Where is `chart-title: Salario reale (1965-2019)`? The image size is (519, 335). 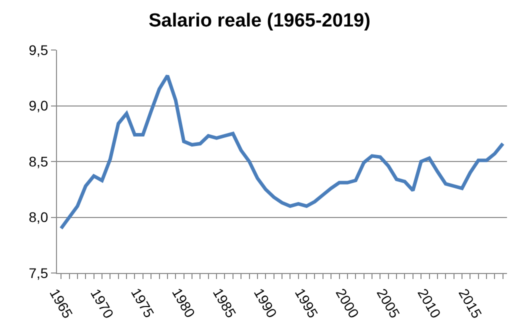
chart-title: Salario reale (1965-2019) is located at coordinates (259, 21).